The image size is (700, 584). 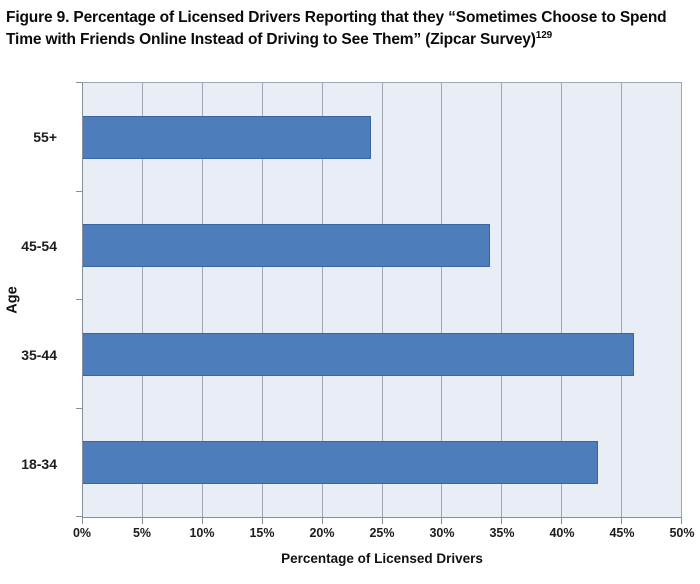 I want to click on x-axis-tick-labels: 0% 5% 10% 15% 20% 25% 30% 35% 40% 45% 50%, so click(x=384, y=534).